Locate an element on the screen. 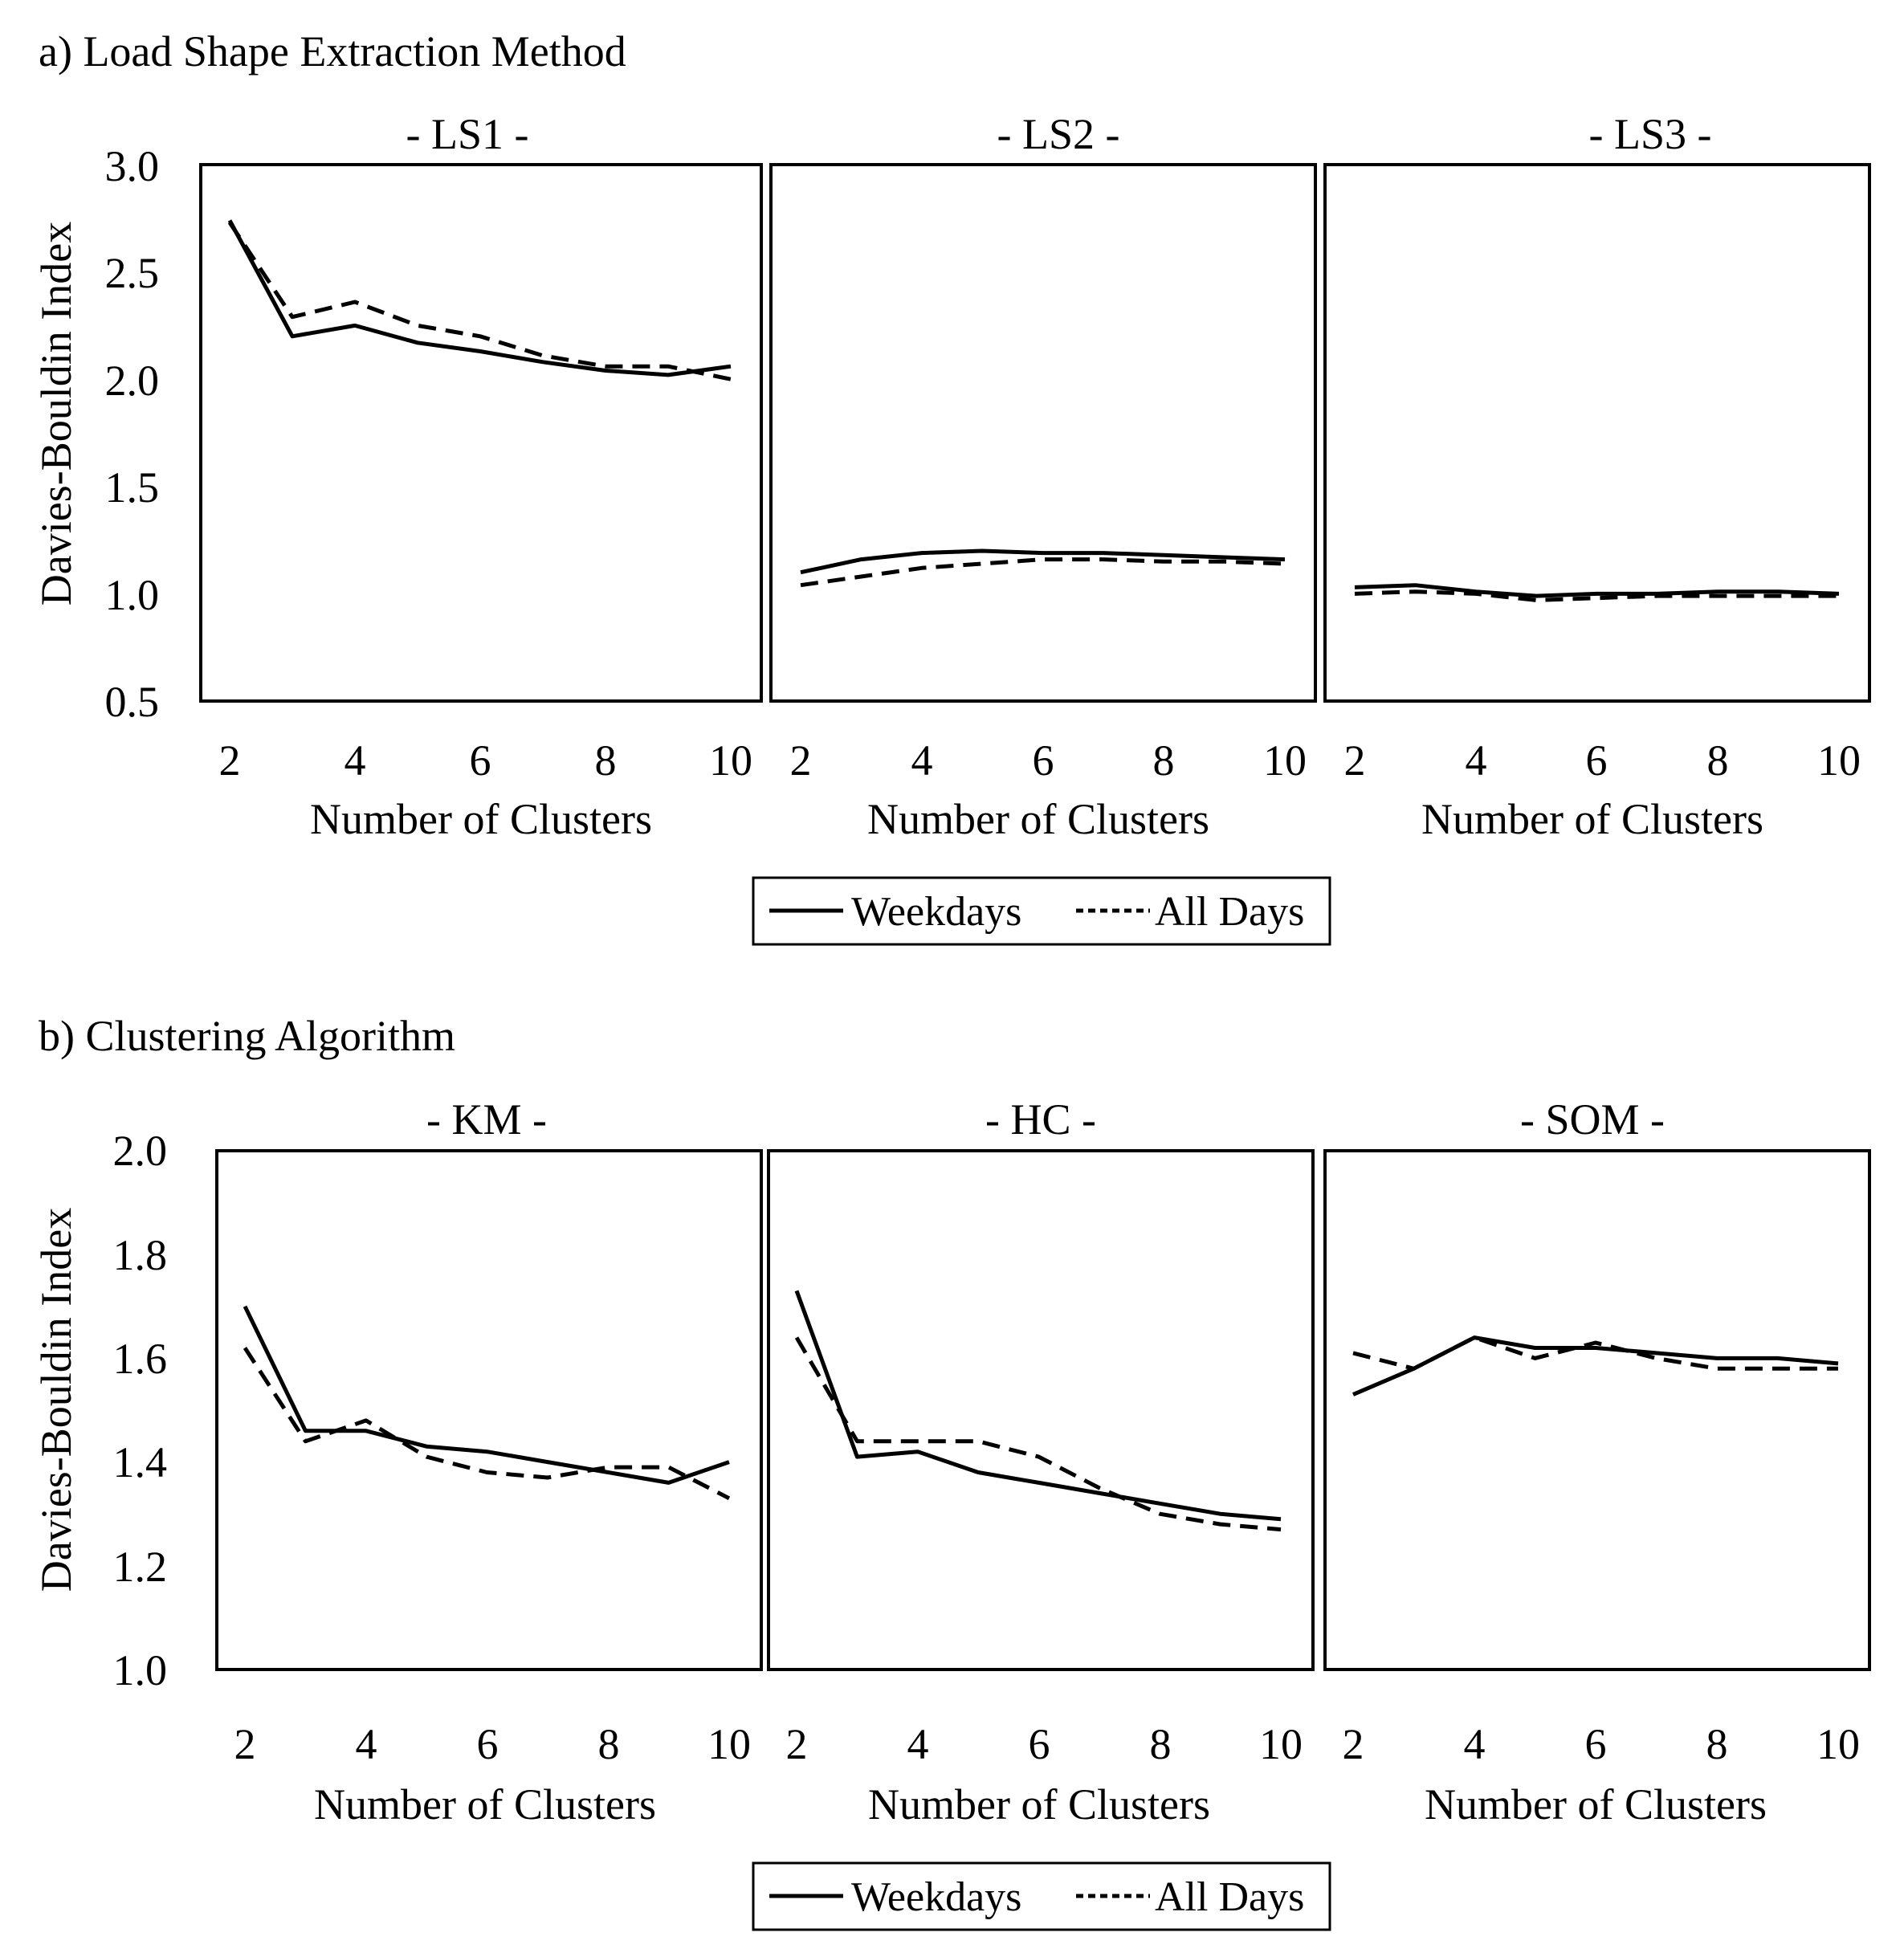 The image size is (1904, 1957). ls2-xtick-6: 6 is located at coordinates (1043, 760).